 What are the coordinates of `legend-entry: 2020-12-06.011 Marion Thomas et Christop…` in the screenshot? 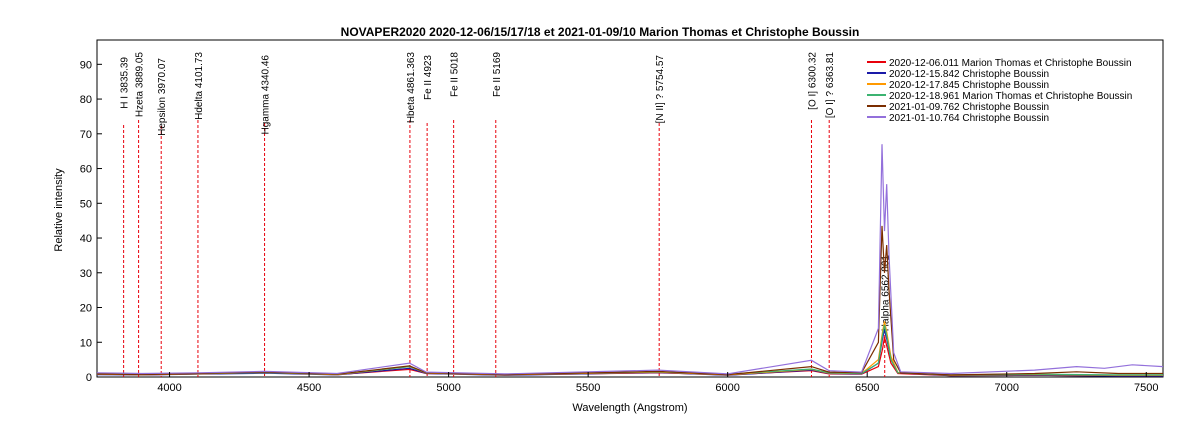 It's located at (1010, 63).